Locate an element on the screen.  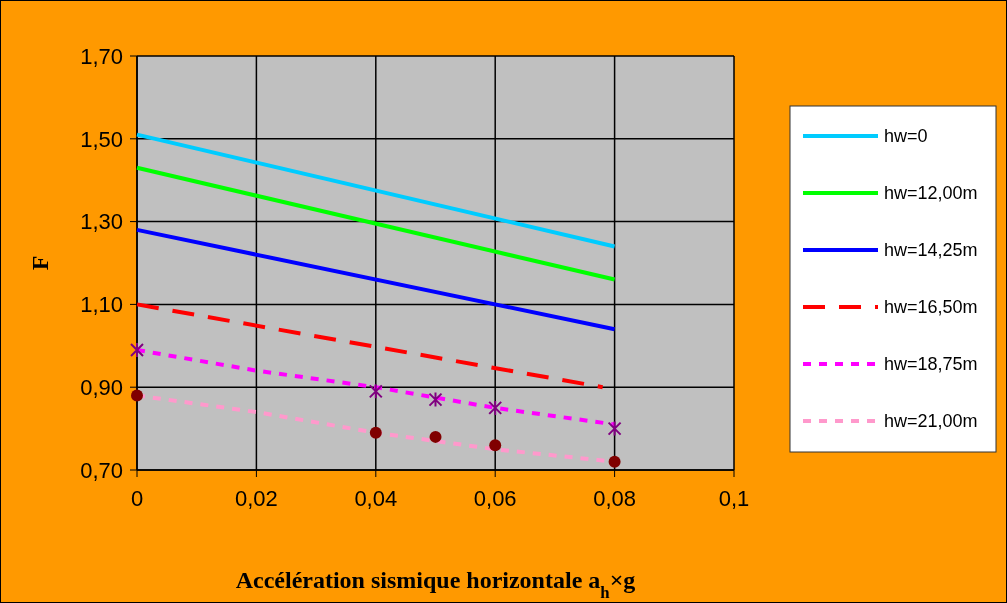
y-tick-label: 1,10 is located at coordinates (101, 305).